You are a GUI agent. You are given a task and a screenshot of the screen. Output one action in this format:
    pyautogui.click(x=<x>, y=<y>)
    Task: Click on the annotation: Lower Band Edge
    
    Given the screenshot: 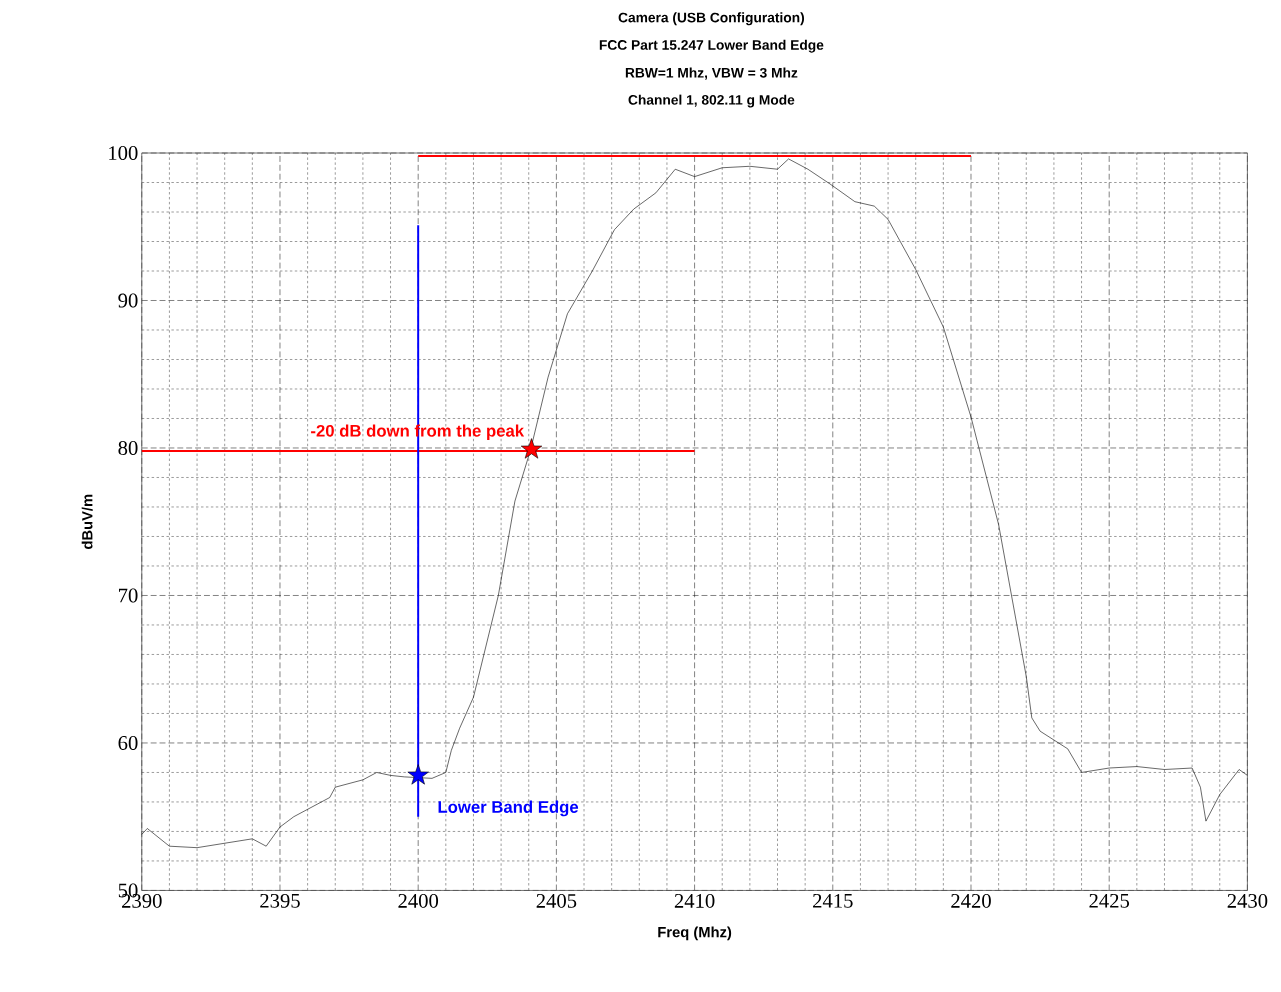 What is the action you would take?
    pyautogui.click(x=508, y=808)
    